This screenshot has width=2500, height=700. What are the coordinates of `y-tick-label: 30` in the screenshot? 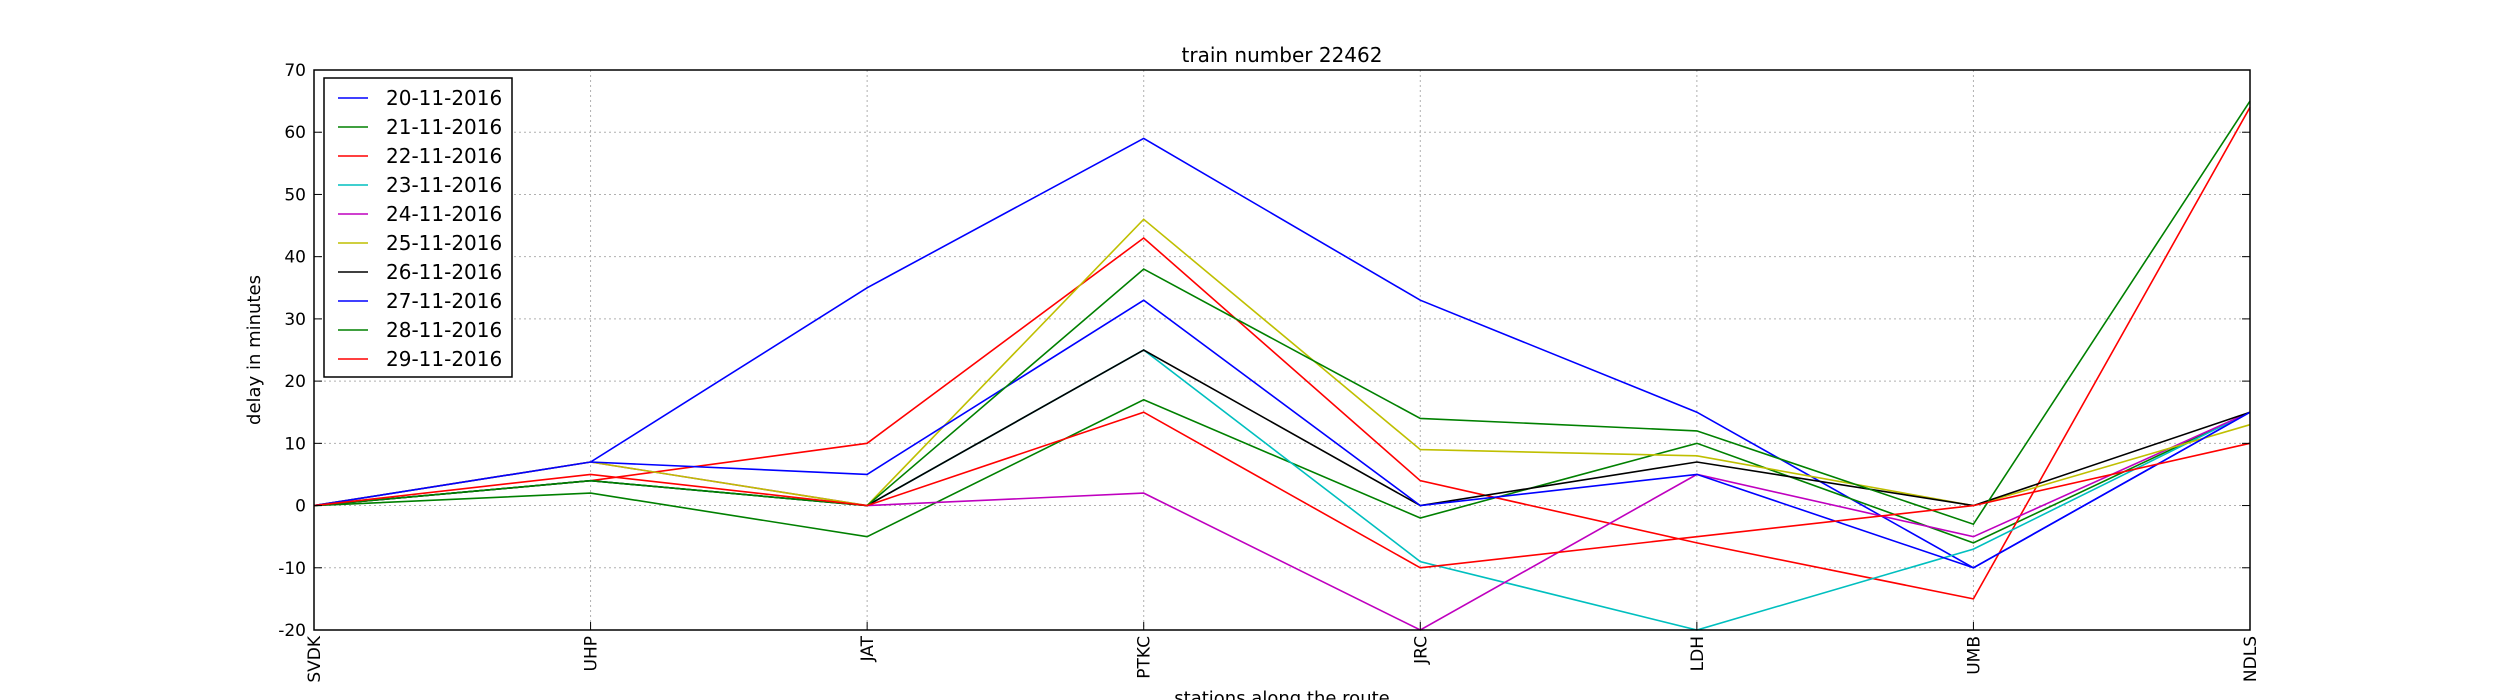 It's located at (295, 320).